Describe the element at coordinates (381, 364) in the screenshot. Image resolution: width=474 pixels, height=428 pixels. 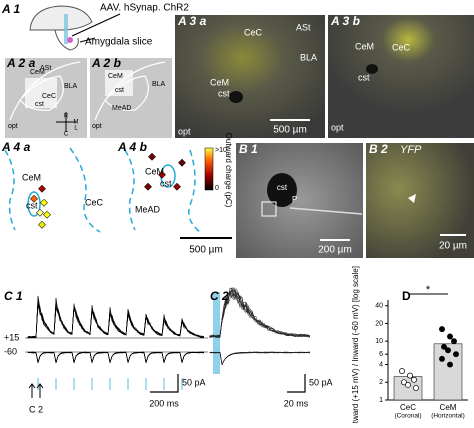
I see `y-tick-label: 4` at that location.